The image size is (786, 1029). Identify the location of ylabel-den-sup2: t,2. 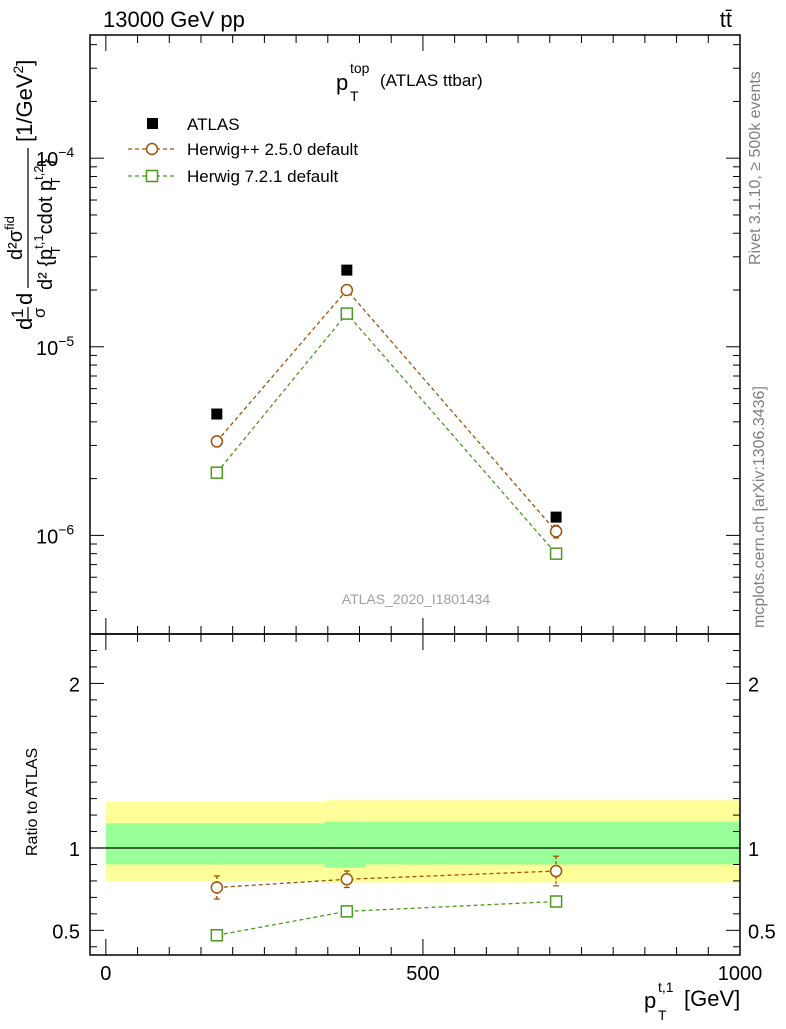
(38, 172).